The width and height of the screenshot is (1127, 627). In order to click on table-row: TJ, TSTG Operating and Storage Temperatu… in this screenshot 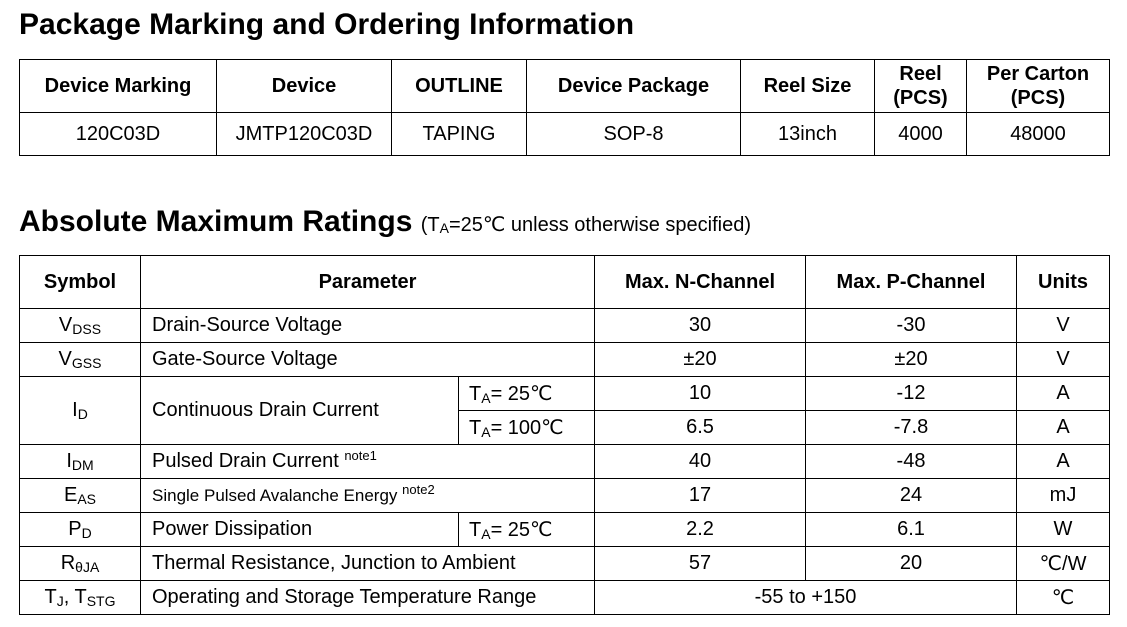, I will do `click(564, 597)`.